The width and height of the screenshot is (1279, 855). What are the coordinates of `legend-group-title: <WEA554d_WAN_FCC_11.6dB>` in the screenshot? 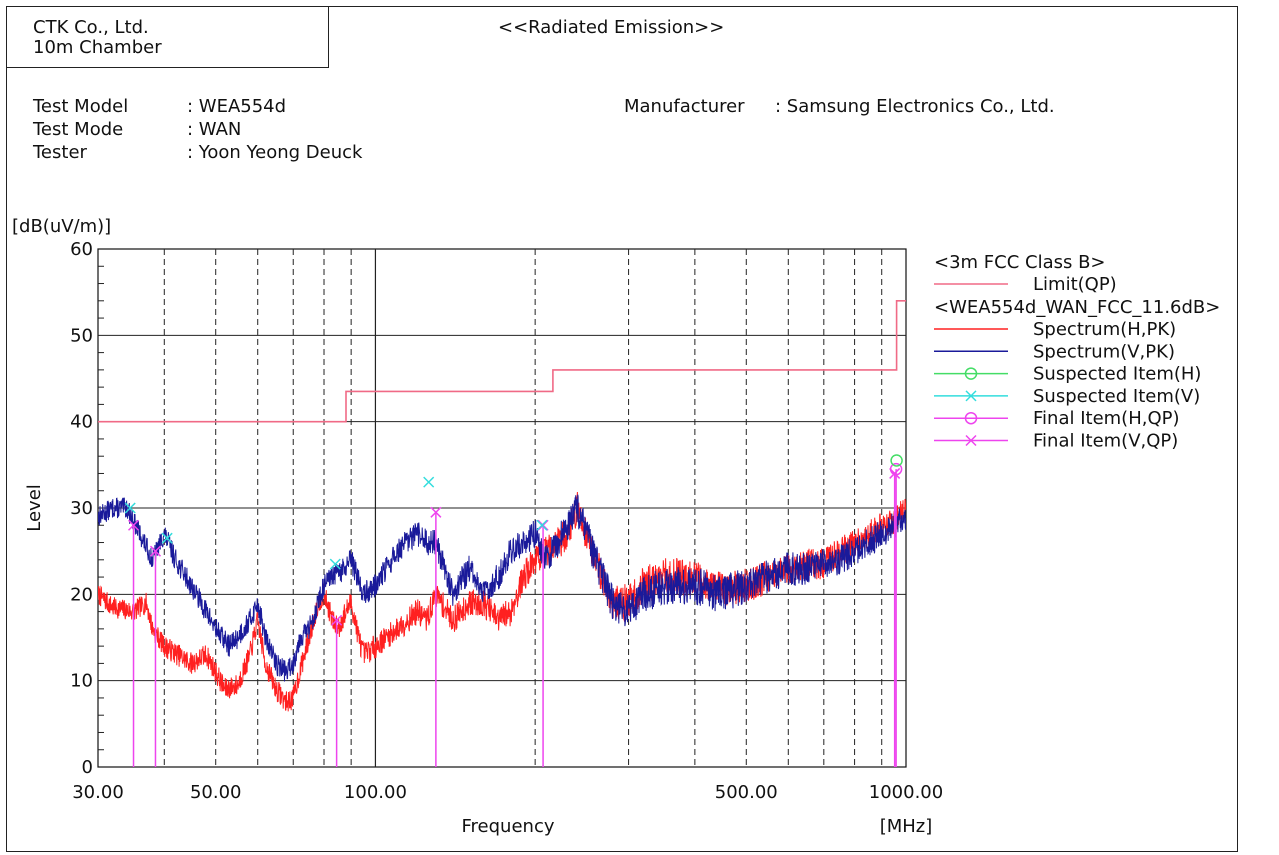 It's located at (1077, 307).